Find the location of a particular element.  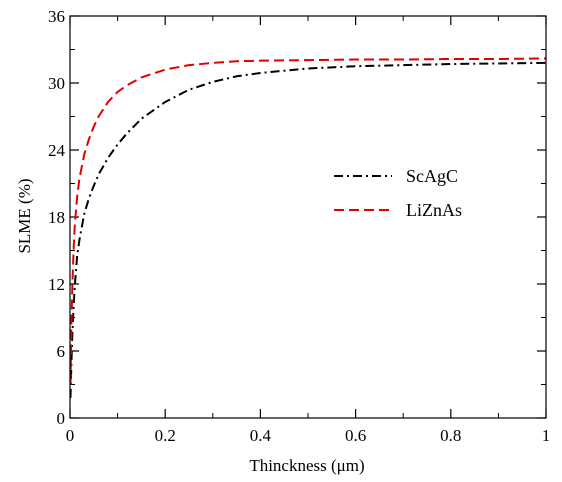

legend-label-lizans: LiZnAs is located at coordinates (434, 210).